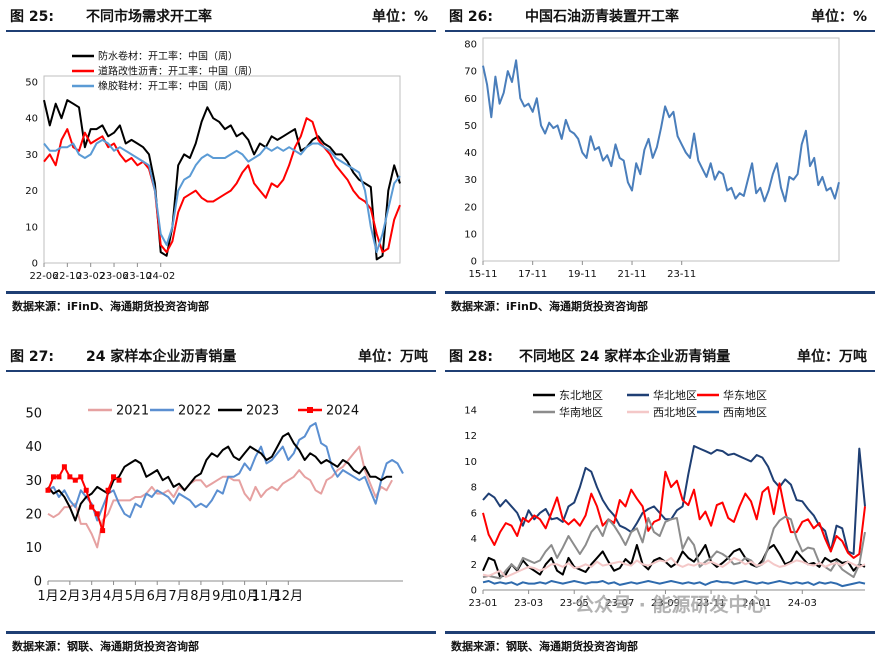 The width and height of the screenshot is (882, 654). What do you see at coordinates (178, 596) in the screenshot?
I see `x-tick-label: 7月` at bounding box center [178, 596].